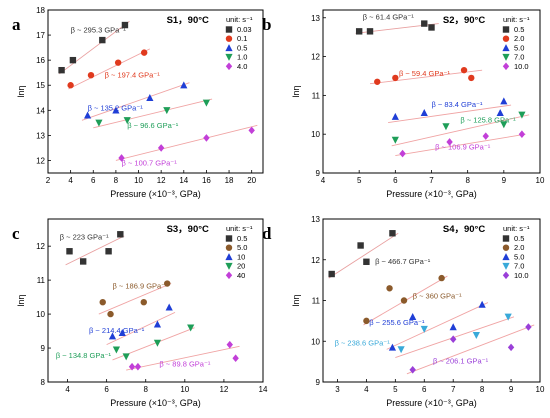 This screenshot has width=550, height=418. Describe the element at coordinates (40, 110) in the screenshot. I see `y-tick-label: 14` at that location.